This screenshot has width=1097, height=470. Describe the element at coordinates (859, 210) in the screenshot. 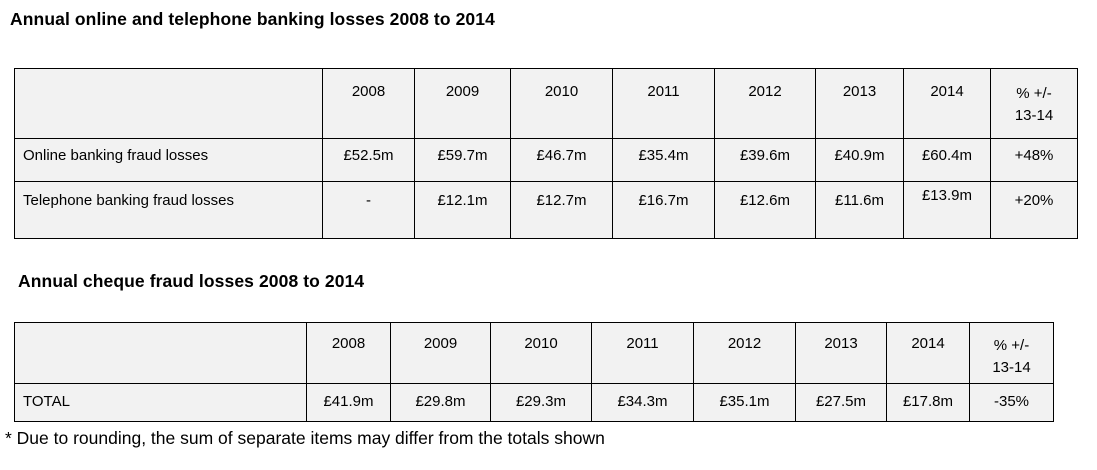

I see `value-cell: £11.6m` at that location.